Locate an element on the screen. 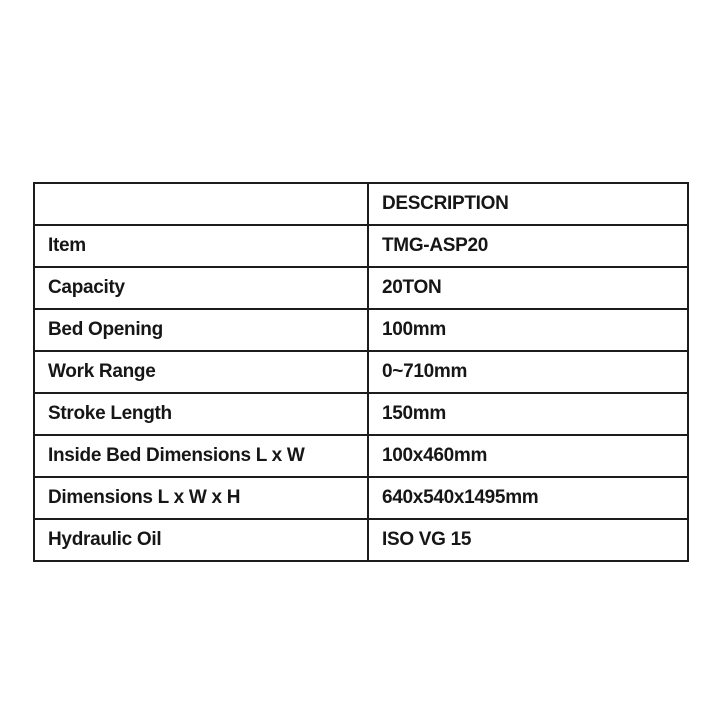 Image resolution: width=720 pixels, height=720 pixels. row-label: Bed Opening is located at coordinates (201, 330).